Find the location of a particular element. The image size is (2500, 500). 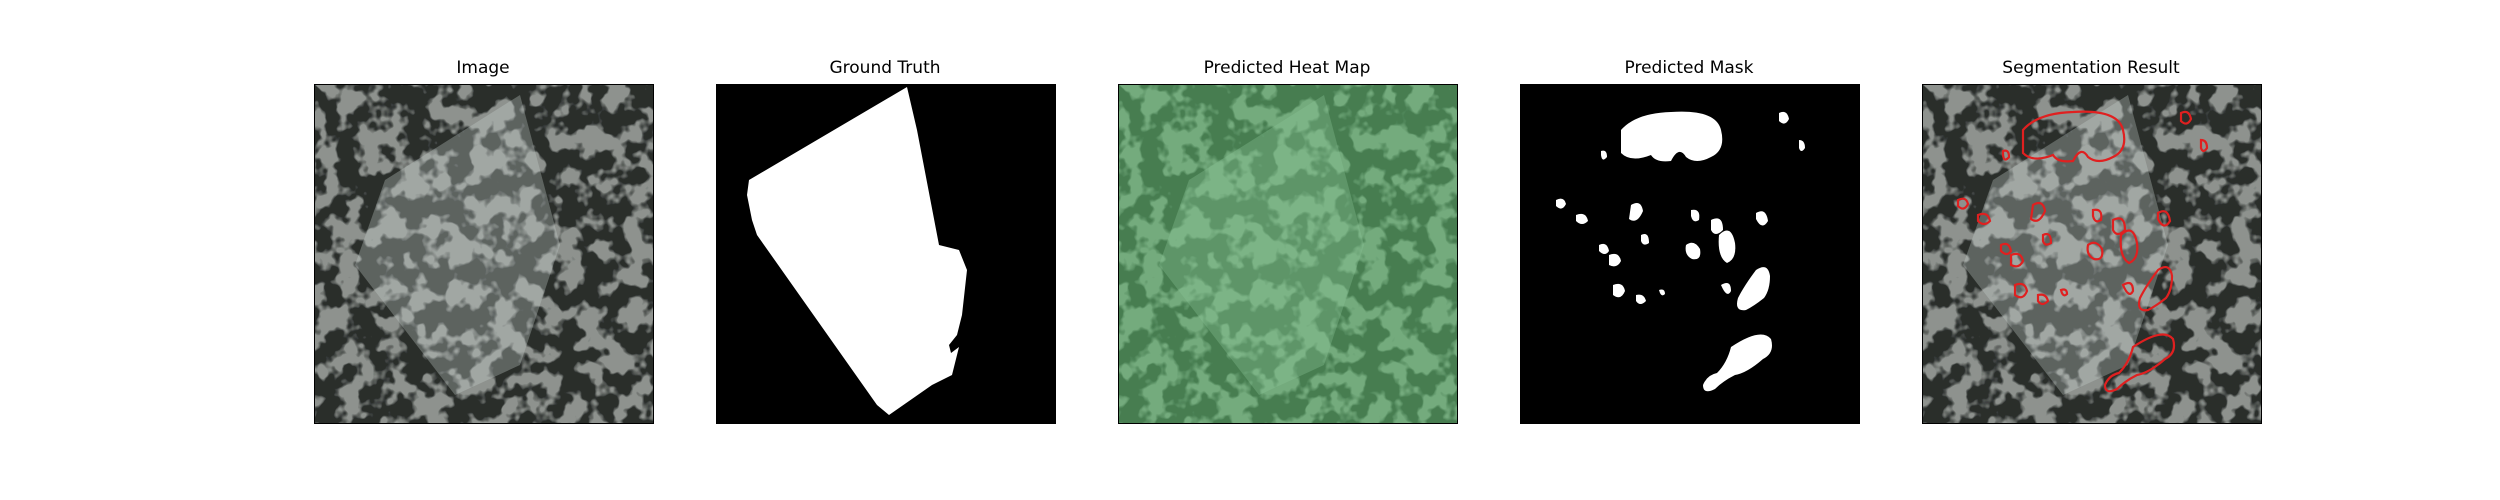

ground-truth-panel is located at coordinates (886, 254).